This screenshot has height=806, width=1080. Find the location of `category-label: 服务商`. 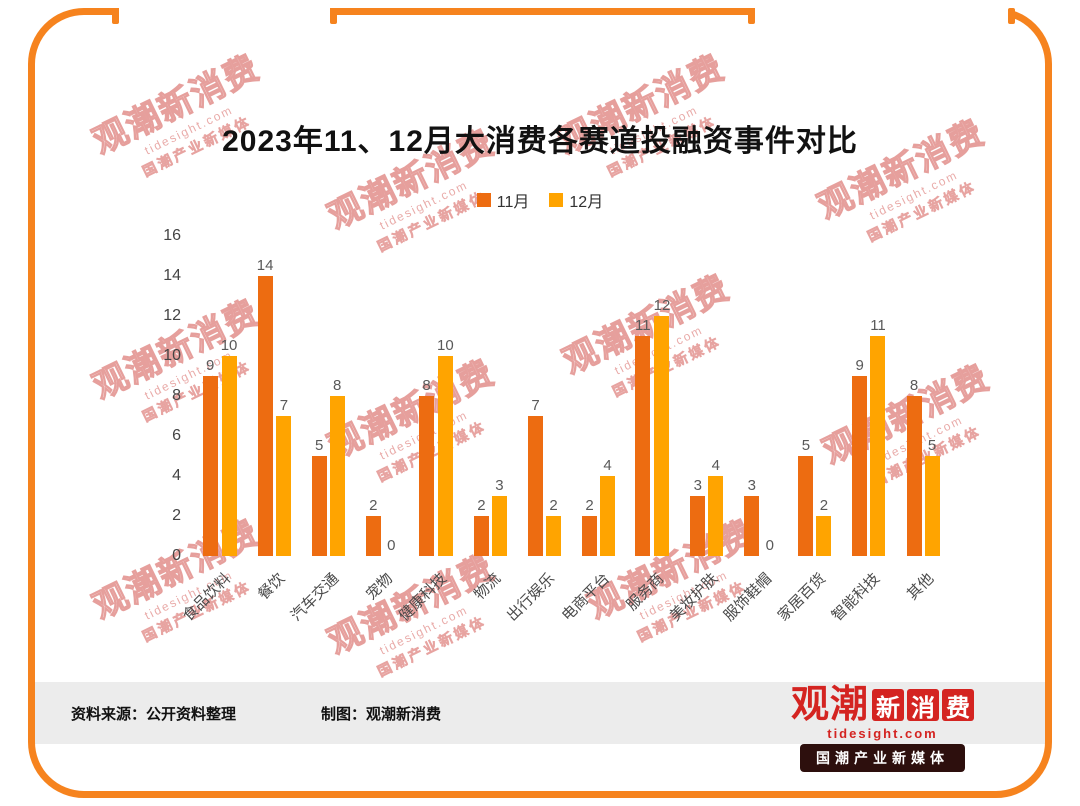

category-label: 服务商 is located at coordinates (644, 592).